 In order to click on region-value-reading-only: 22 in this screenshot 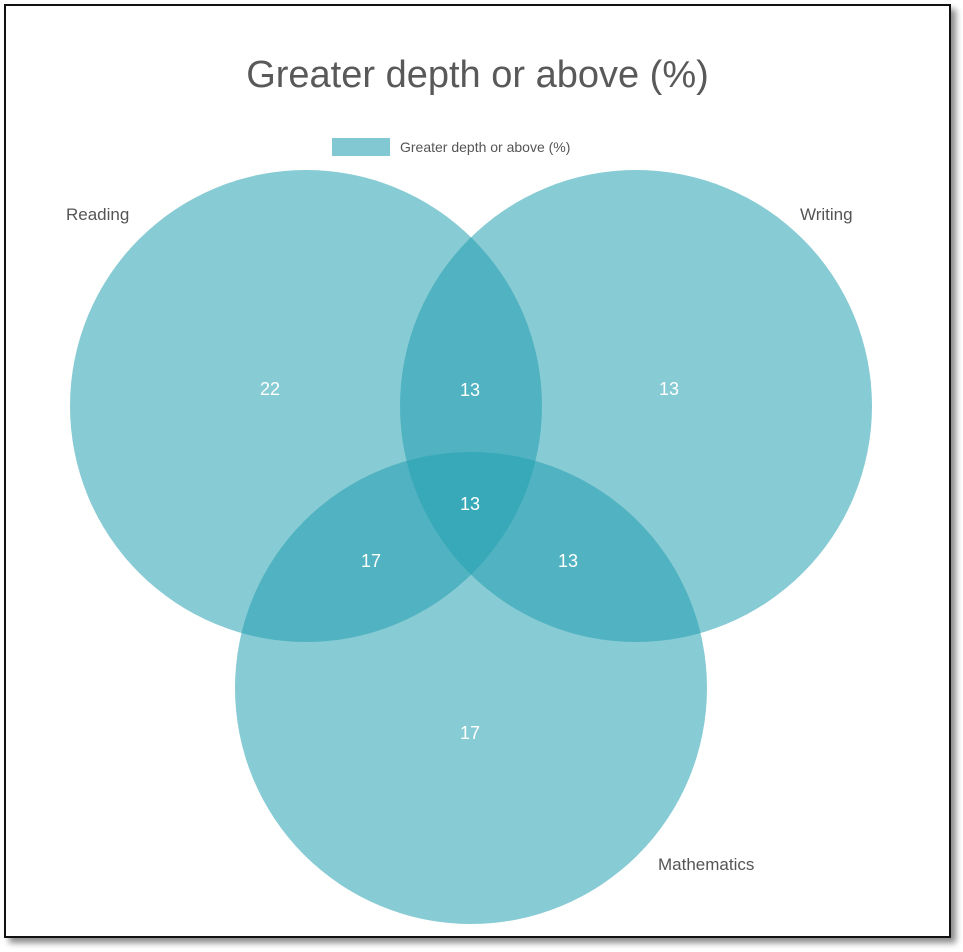, I will do `click(270, 389)`.